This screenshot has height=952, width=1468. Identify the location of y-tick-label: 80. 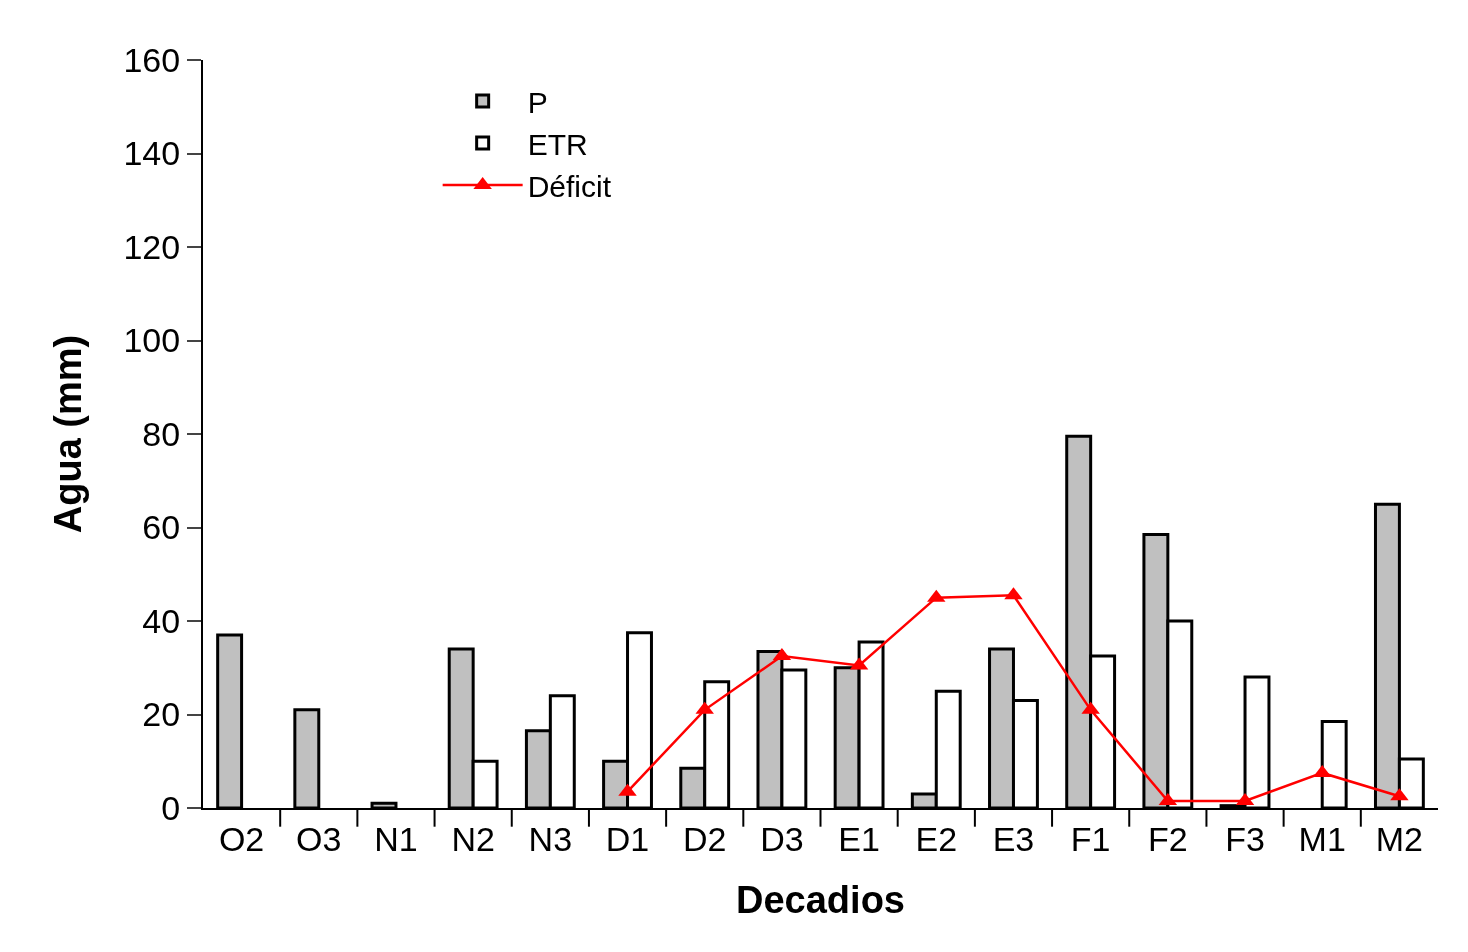
(161, 433).